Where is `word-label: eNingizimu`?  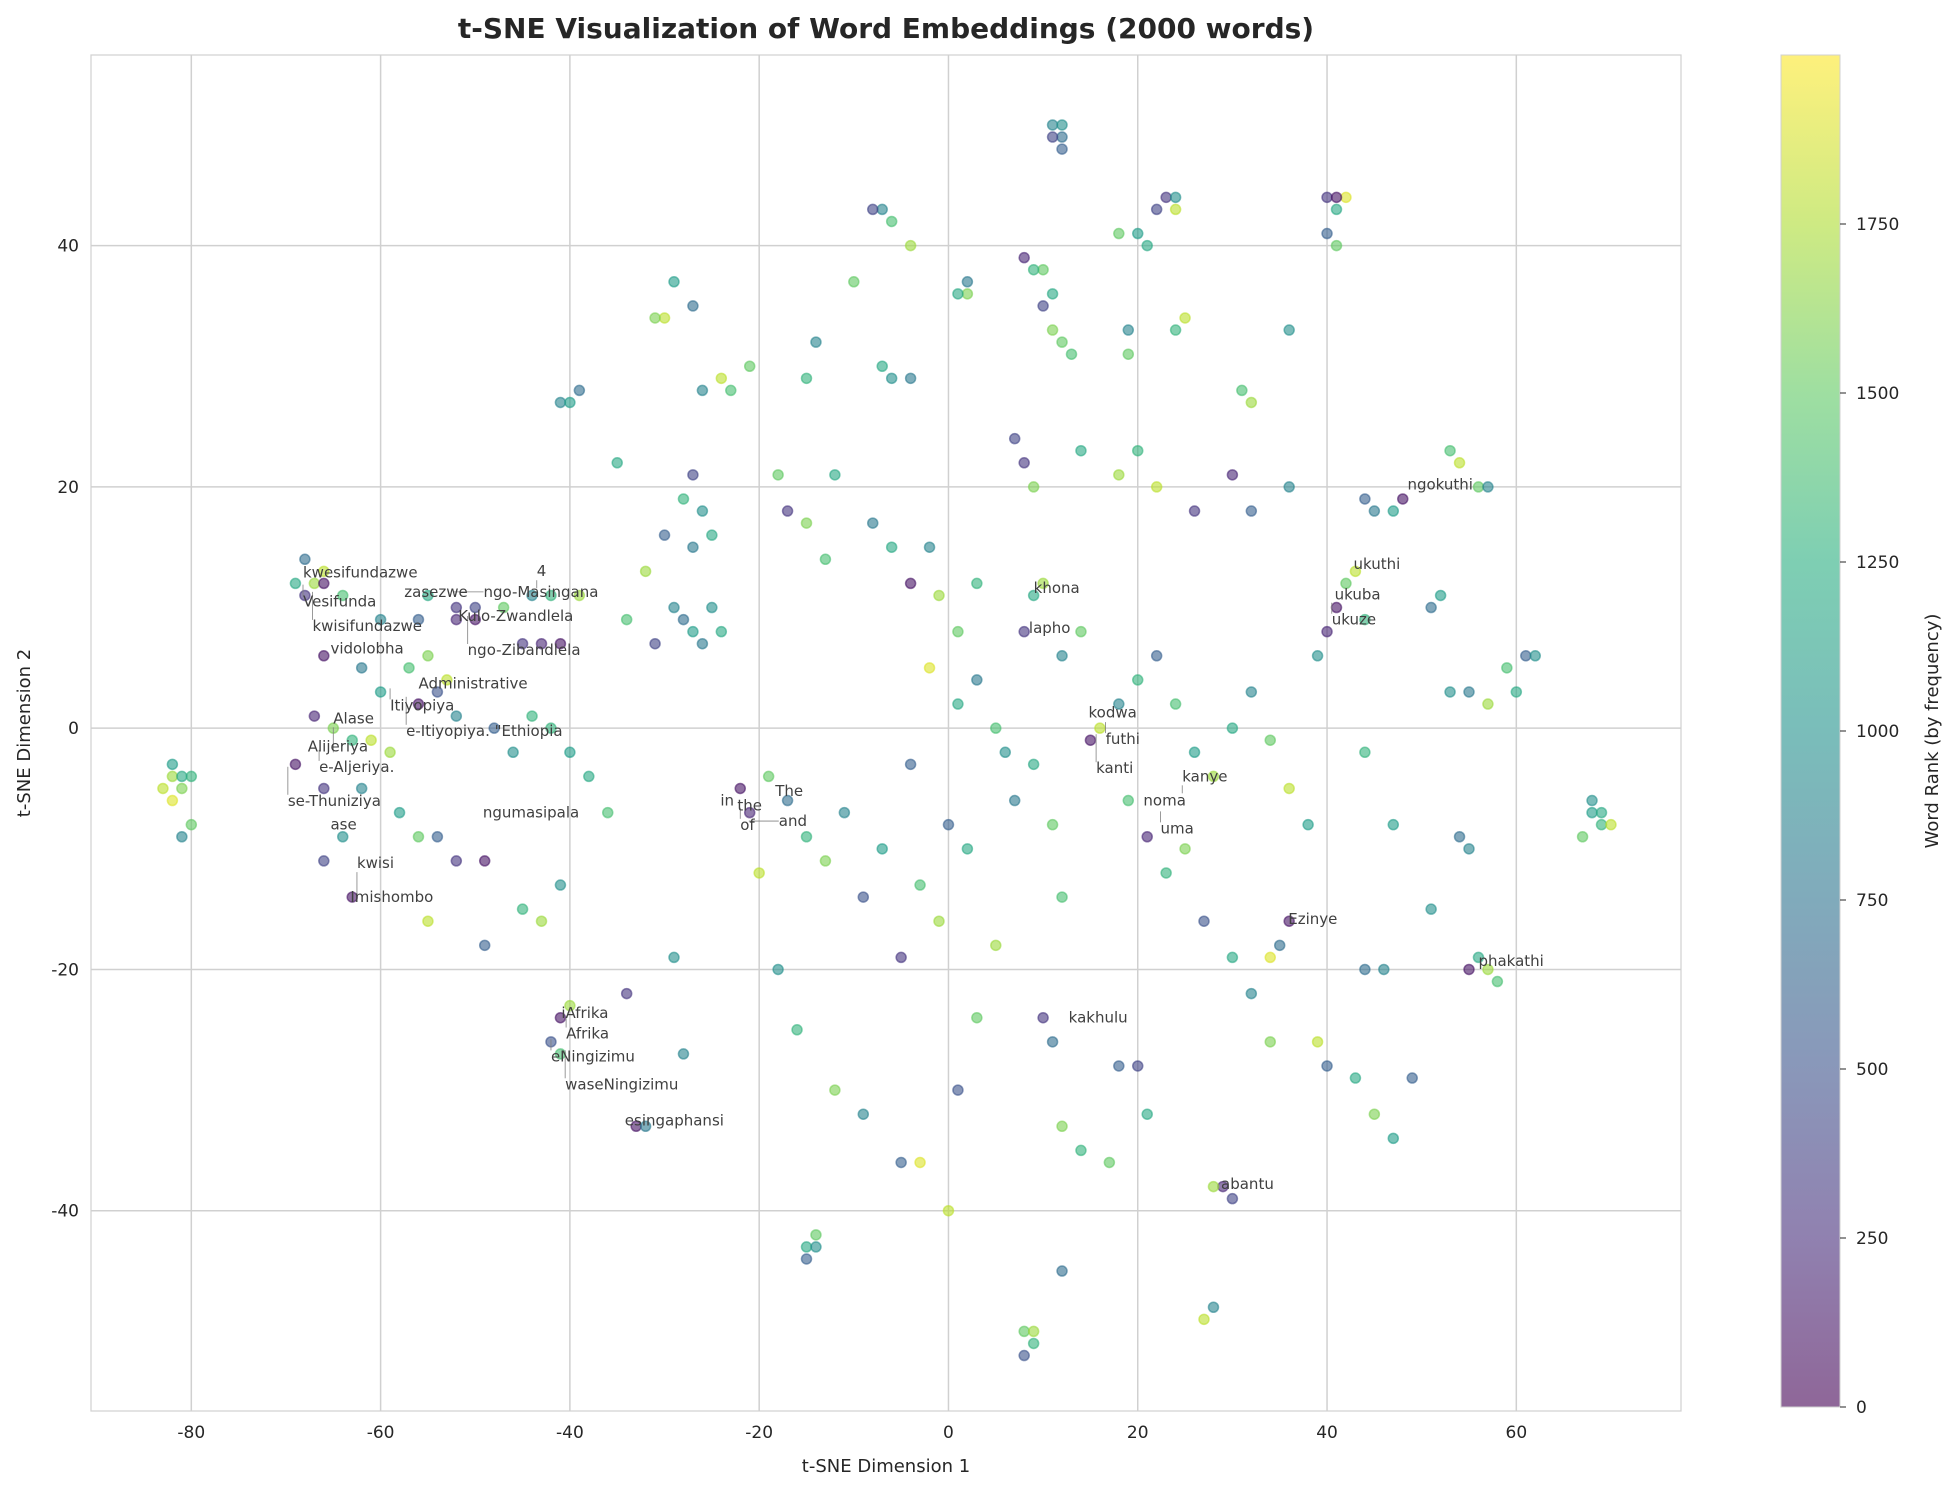 word-label: eNingizimu is located at coordinates (593, 1056).